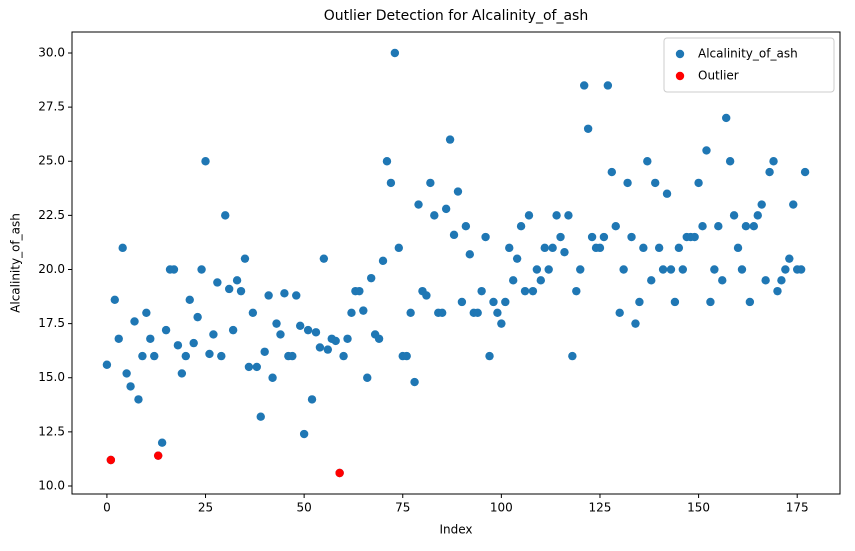 The height and width of the screenshot is (551, 855). Describe the element at coordinates (456, 16) in the screenshot. I see `chart-title: Outlier Detection for Alcalinity_of_ash` at that location.